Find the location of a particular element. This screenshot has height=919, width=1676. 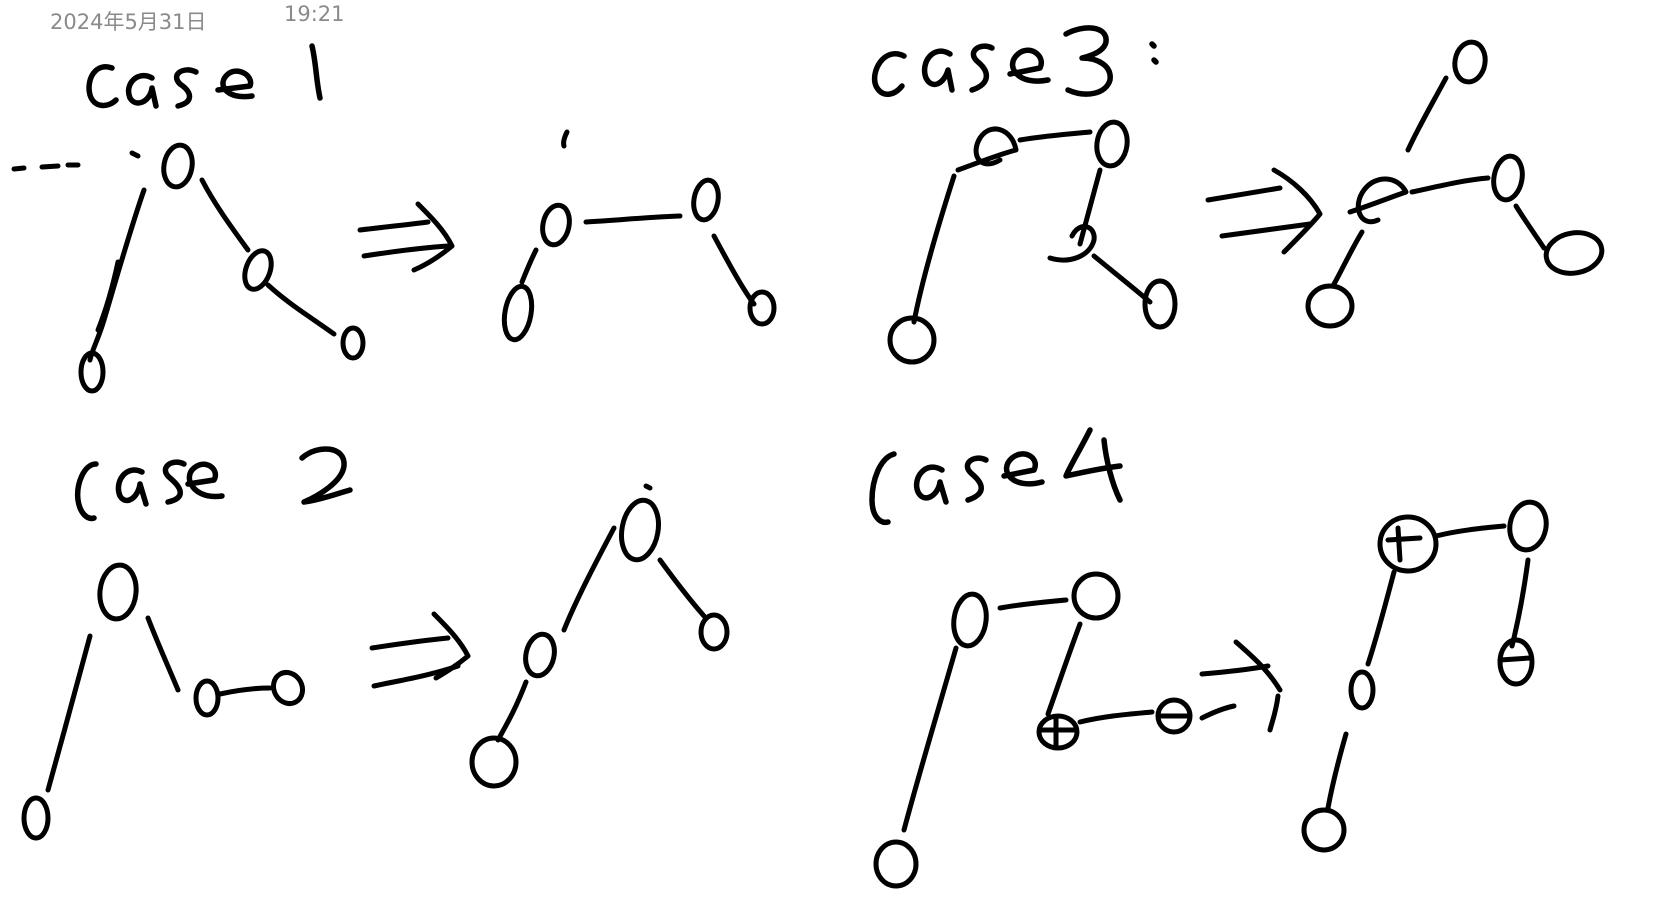

case-4-label is located at coordinates (996, 476).